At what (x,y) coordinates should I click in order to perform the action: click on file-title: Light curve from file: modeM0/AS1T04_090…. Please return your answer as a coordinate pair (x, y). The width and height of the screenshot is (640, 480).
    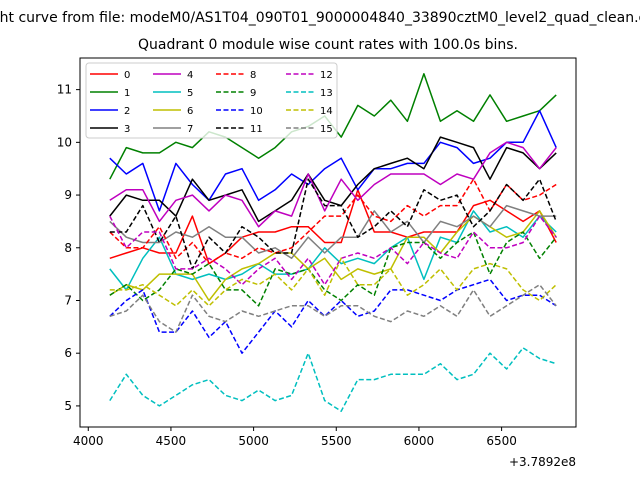
    Looking at the image, I should click on (320, 18).